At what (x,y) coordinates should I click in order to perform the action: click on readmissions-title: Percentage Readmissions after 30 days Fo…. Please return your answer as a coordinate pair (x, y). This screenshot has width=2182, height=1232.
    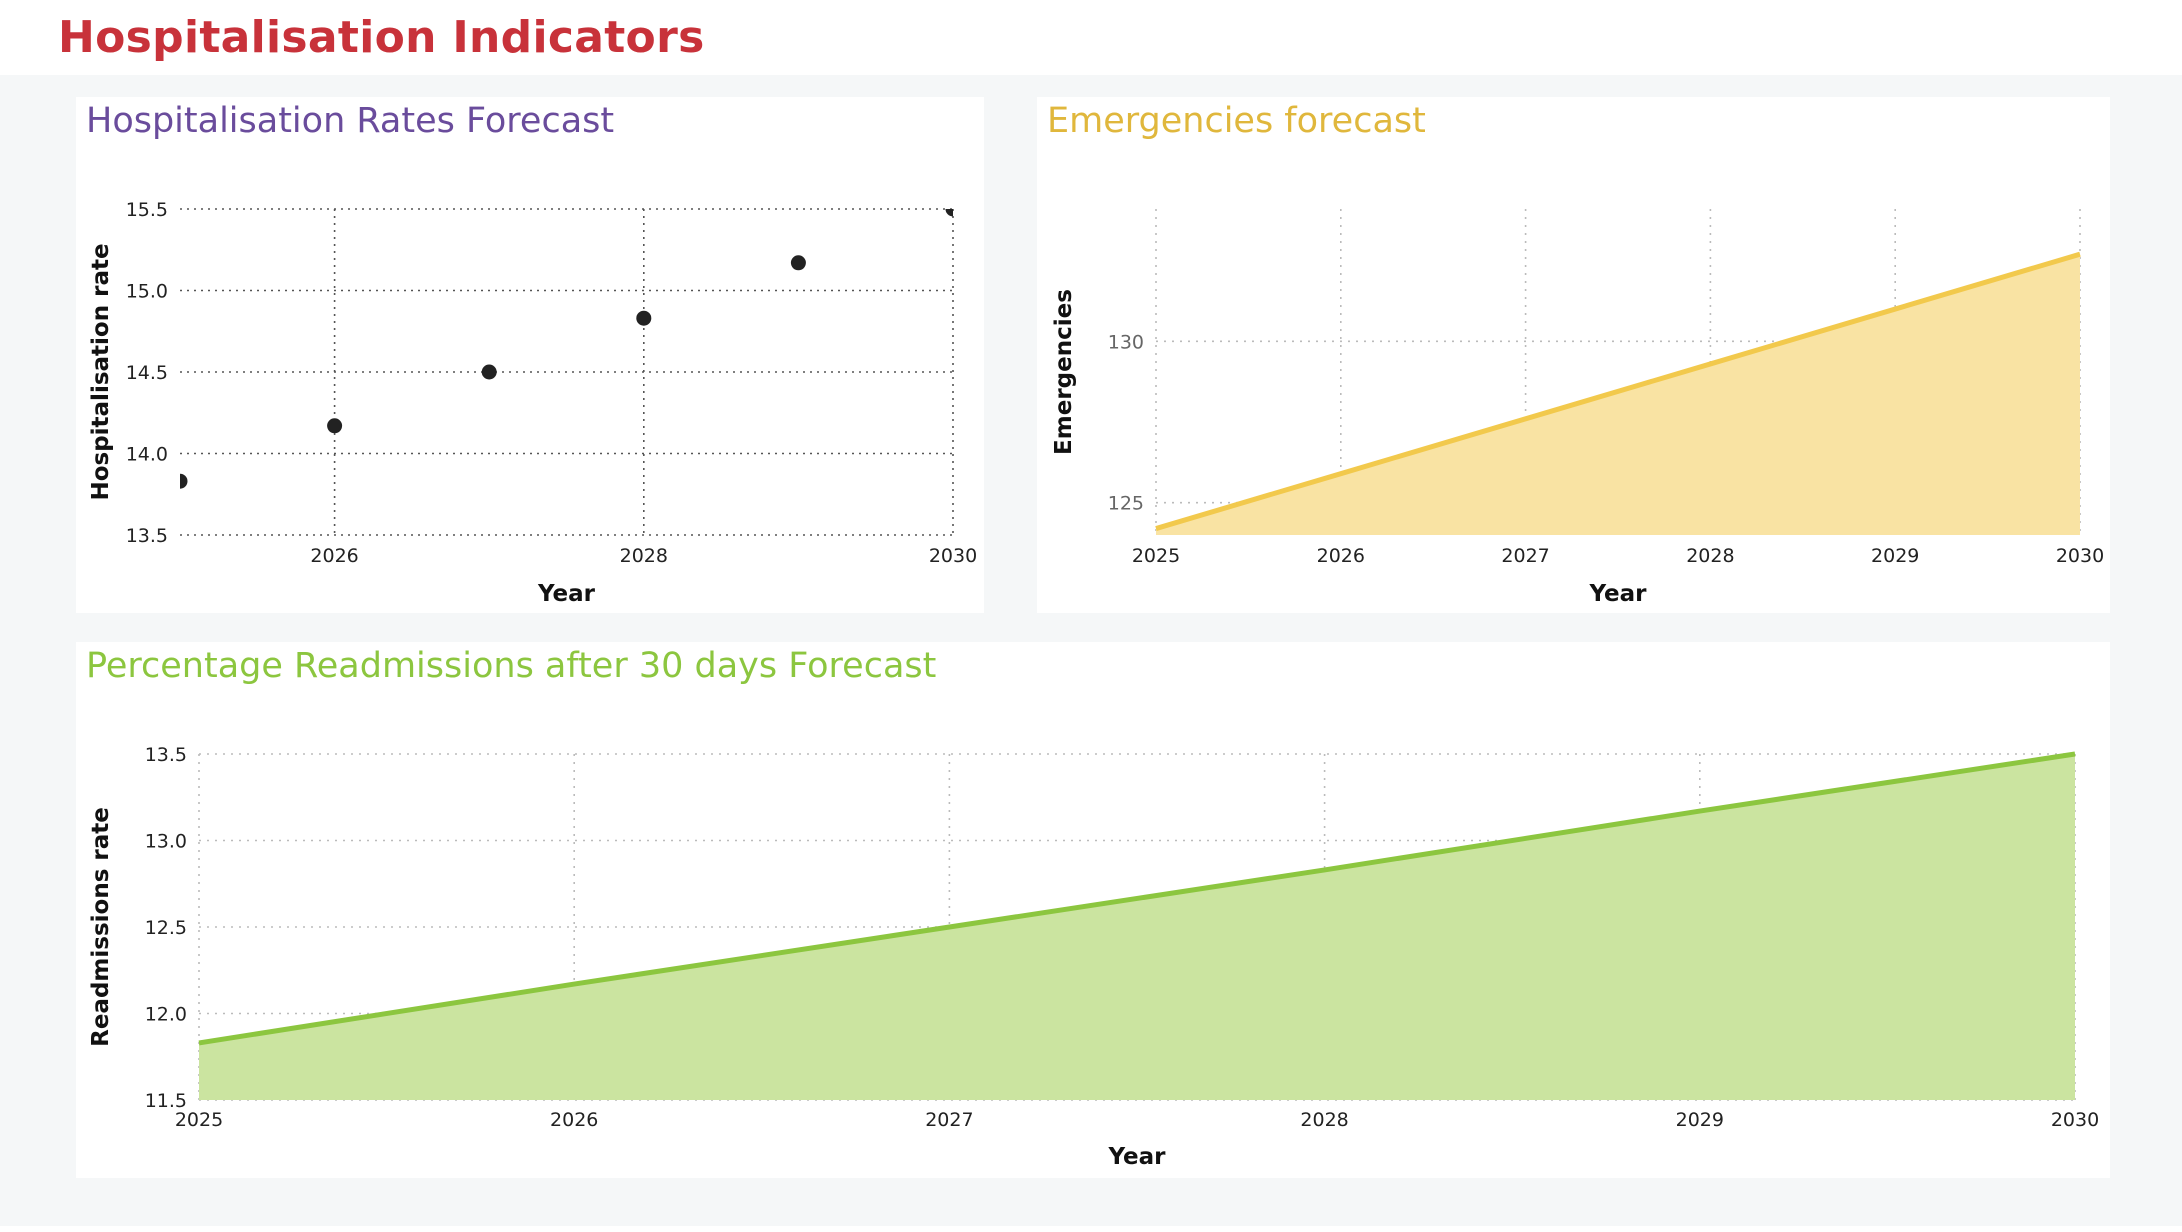
    Looking at the image, I should click on (511, 666).